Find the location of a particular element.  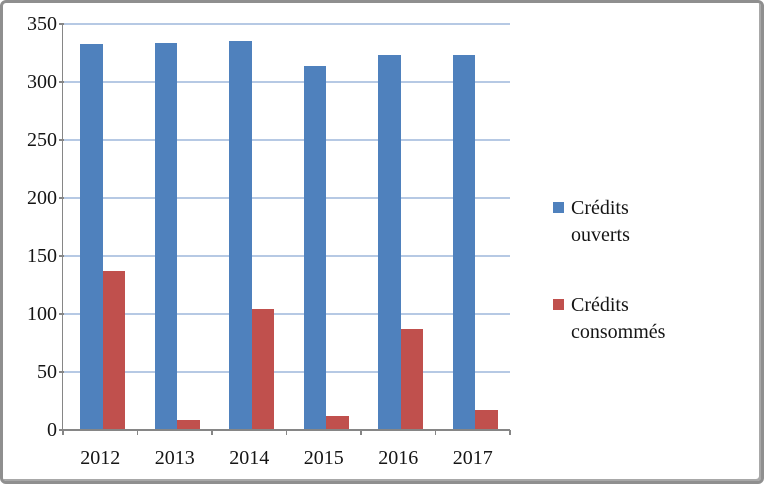

legend-item-credits-consommes: Crédits consommés is located at coordinates (633, 319).